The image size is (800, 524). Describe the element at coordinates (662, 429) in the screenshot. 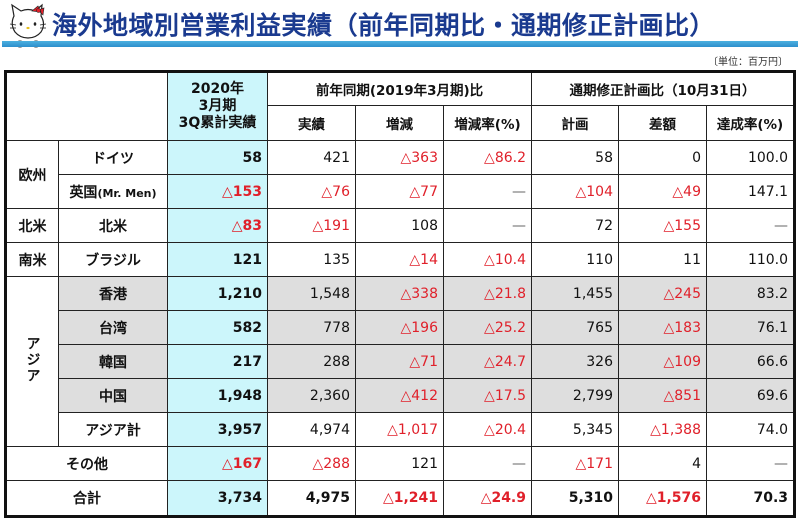

I see `cell-plan-diff: △1,388` at that location.